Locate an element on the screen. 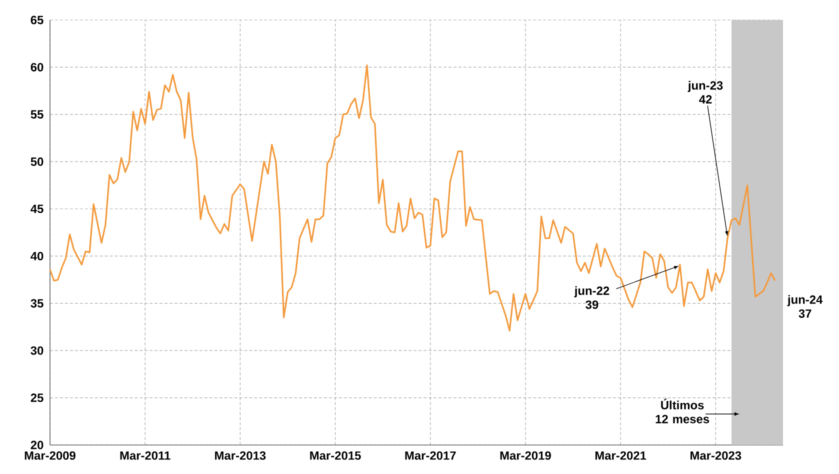  y-tick-label: 55 is located at coordinates (37, 114).